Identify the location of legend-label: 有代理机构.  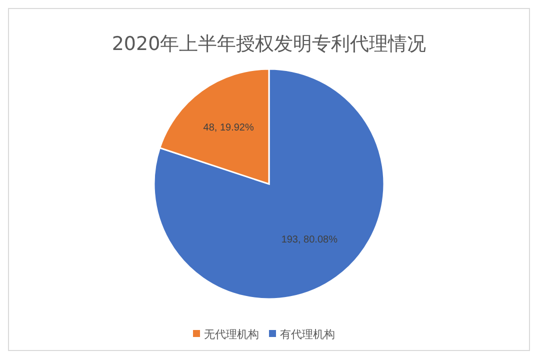
(307, 334).